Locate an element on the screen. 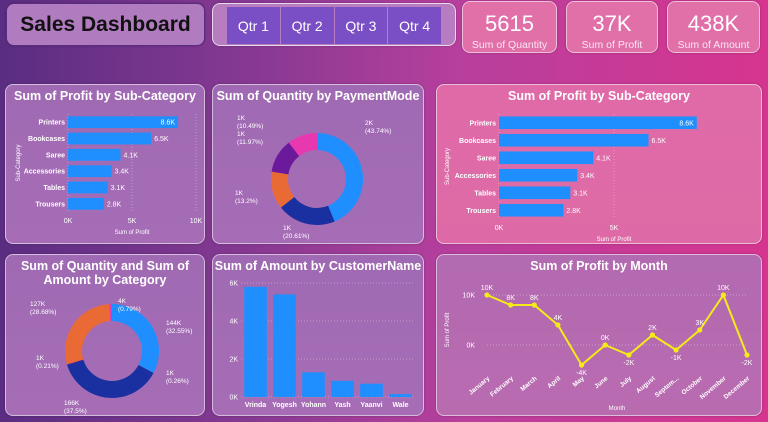 The height and width of the screenshot is (422, 768). data-label-percent: (32.55%) is located at coordinates (179, 331).